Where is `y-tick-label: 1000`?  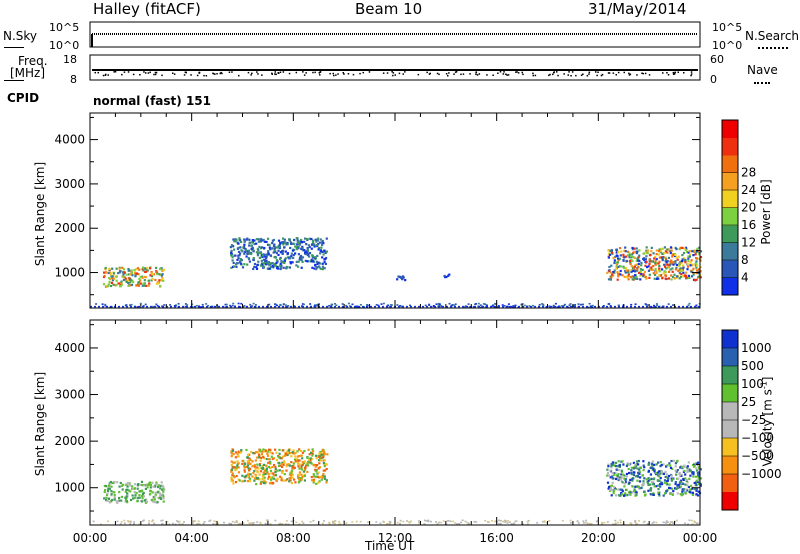
y-tick-label: 1000 is located at coordinates (69, 488).